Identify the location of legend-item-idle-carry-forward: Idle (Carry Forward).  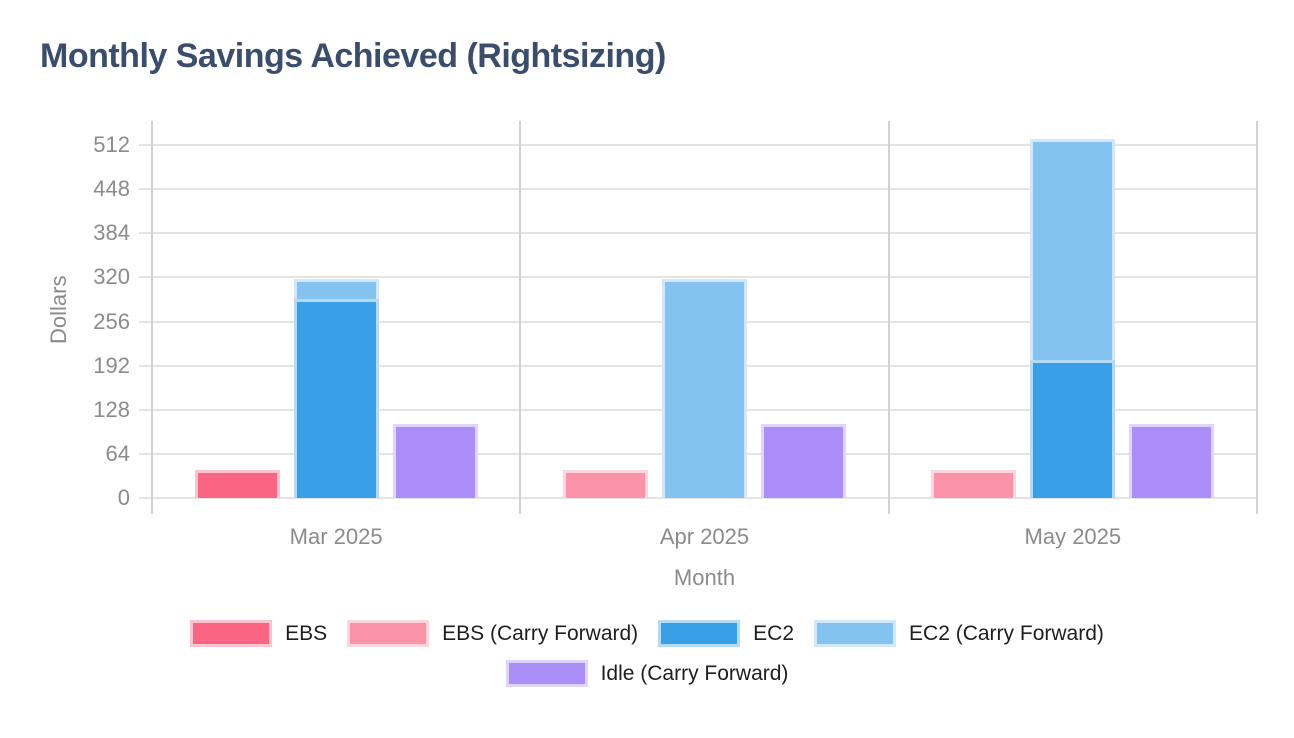
(647, 673).